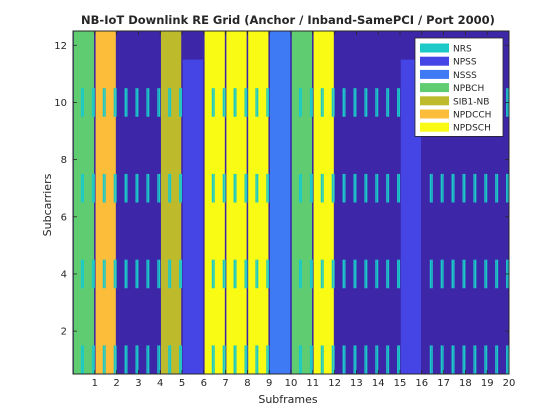 This screenshot has width=560, height=420. What do you see at coordinates (95, 383) in the screenshot?
I see `x-tick-label: 1` at bounding box center [95, 383].